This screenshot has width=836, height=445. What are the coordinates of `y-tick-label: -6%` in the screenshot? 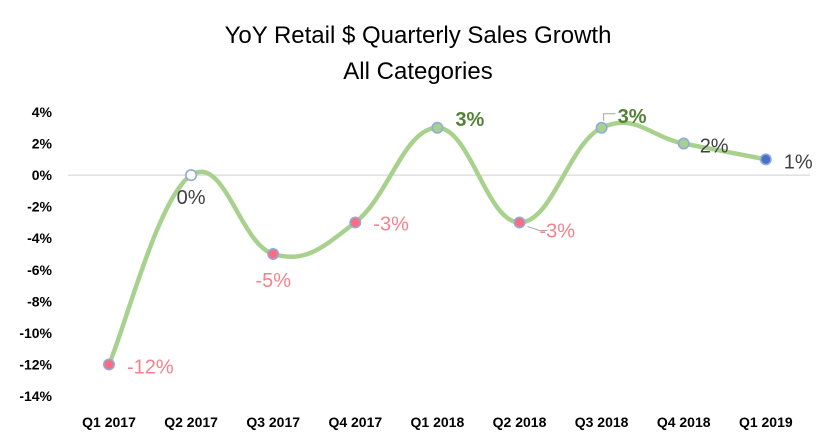 It's located at (39, 270).